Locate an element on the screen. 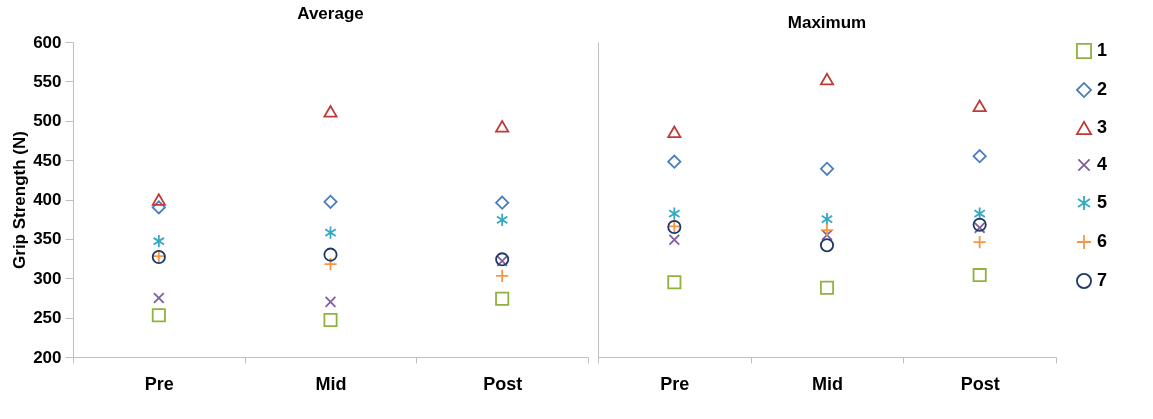  legend-label: 5 is located at coordinates (1102, 202).